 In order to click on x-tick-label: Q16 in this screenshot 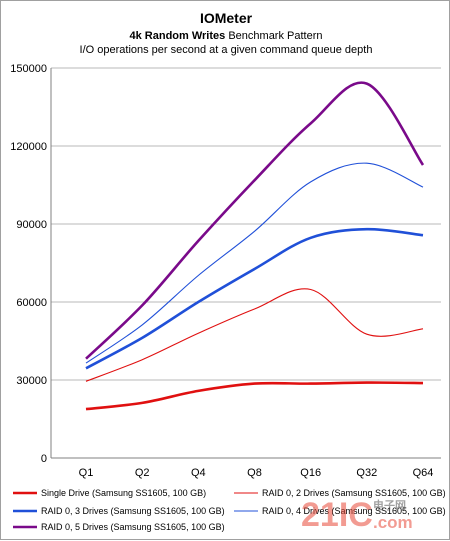, I will do `click(310, 473)`.